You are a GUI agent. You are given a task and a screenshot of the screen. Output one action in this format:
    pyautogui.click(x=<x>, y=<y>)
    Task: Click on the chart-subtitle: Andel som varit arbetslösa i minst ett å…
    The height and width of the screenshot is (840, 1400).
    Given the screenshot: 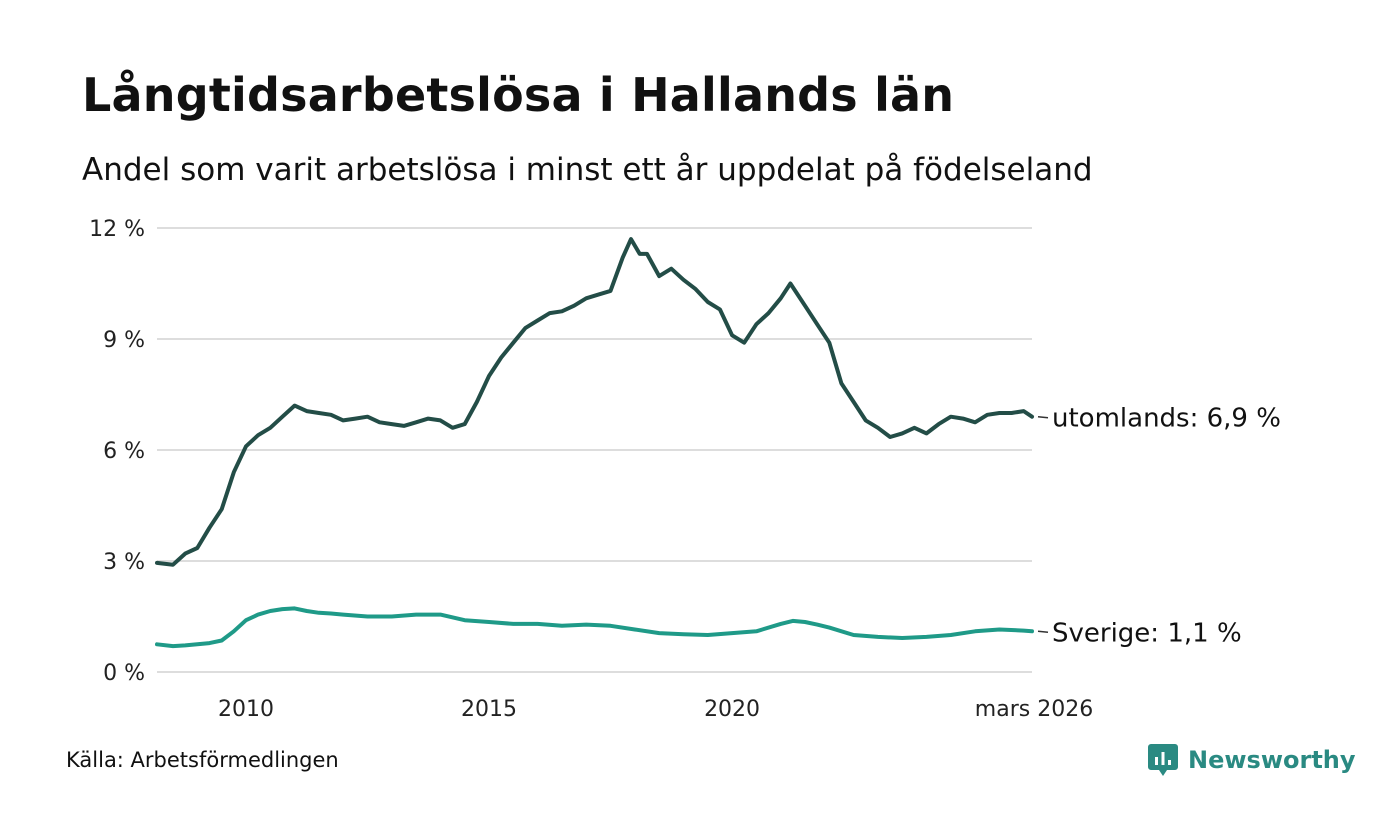 What is the action you would take?
    pyautogui.click(x=587, y=170)
    